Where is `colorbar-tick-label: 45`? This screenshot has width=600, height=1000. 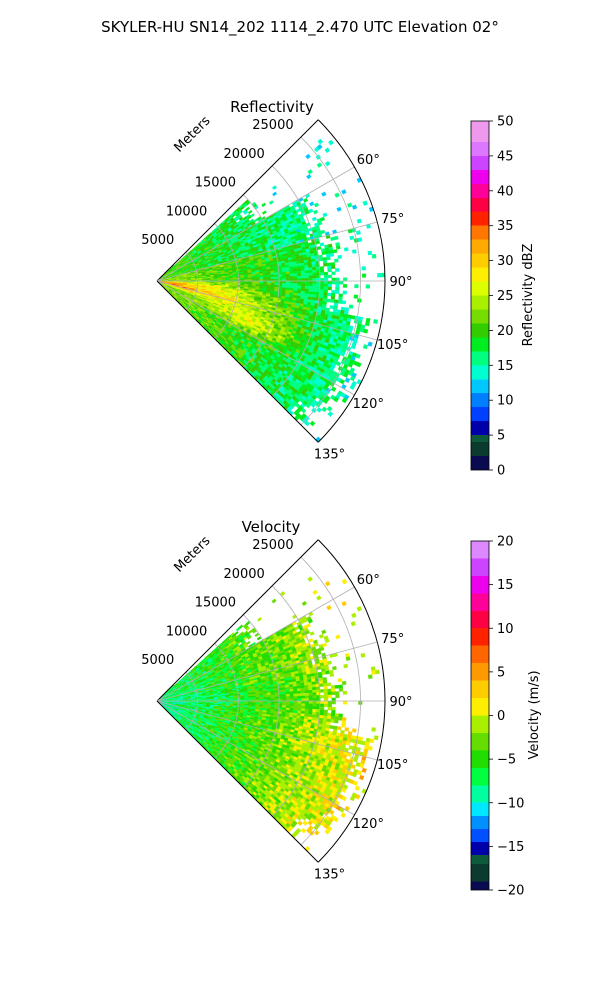 colorbar-tick-label: 45 is located at coordinates (505, 156).